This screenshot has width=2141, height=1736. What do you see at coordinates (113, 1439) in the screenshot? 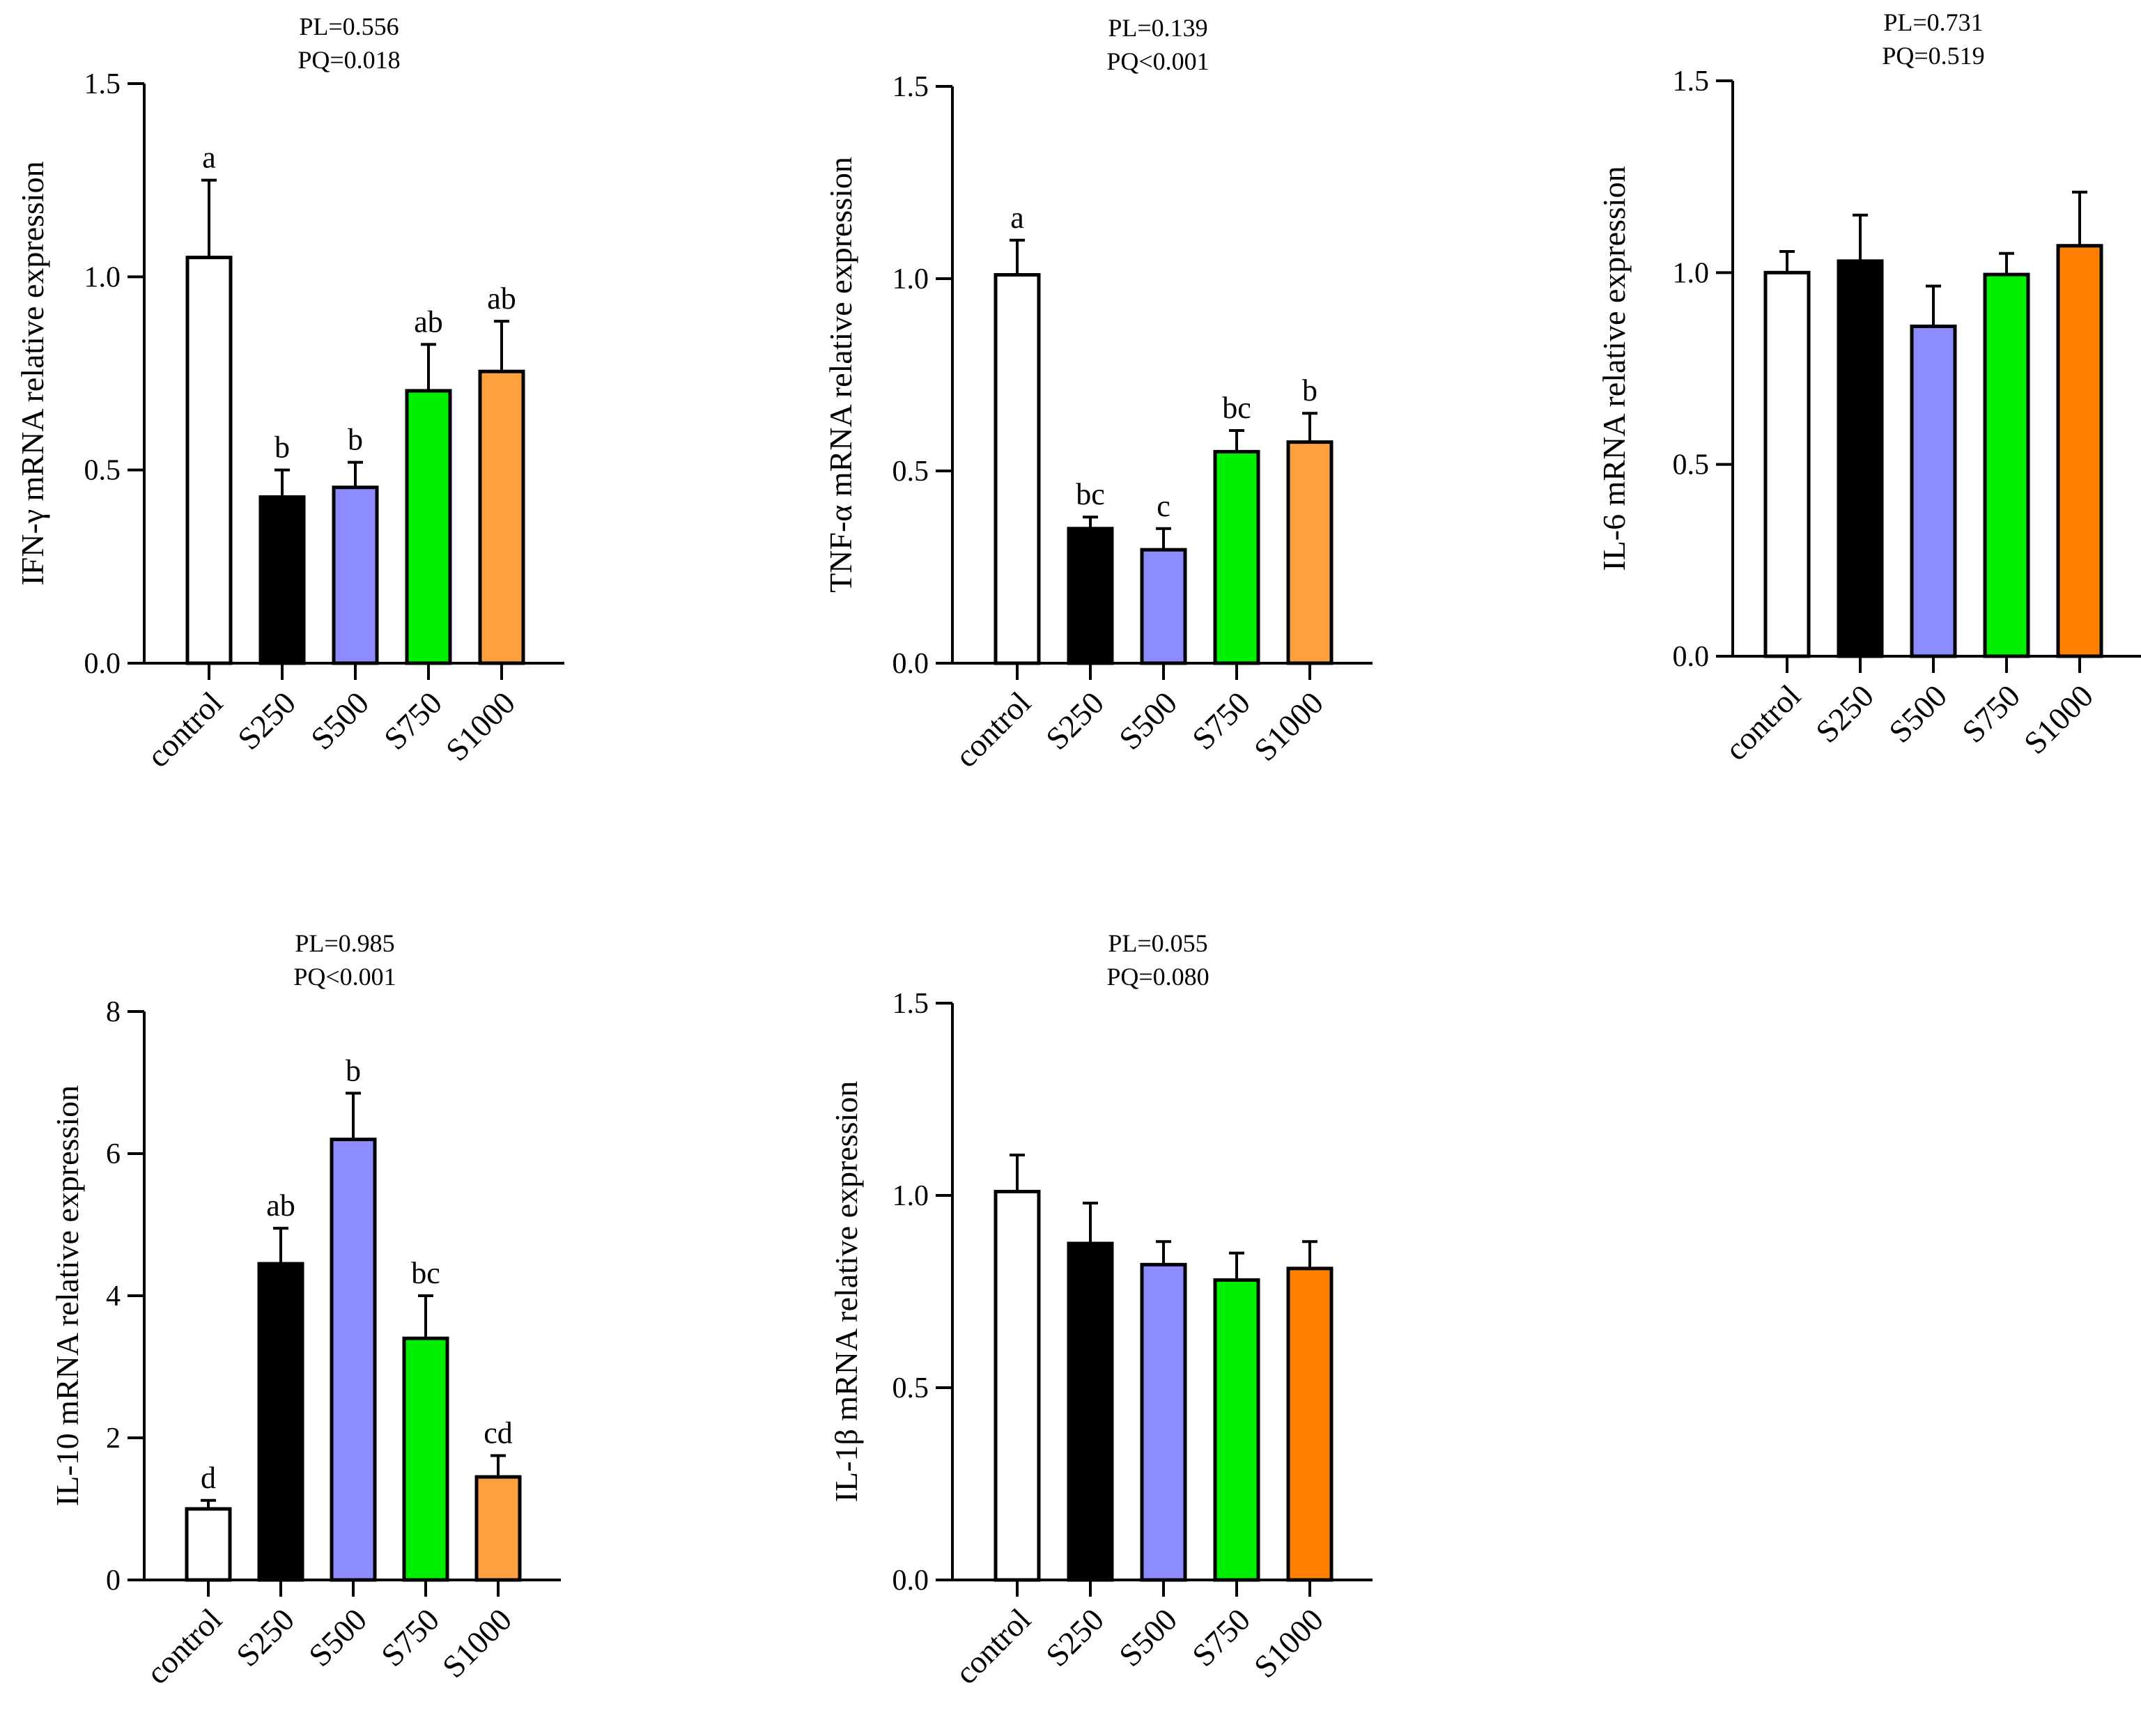
I see `y-tick-label: 2` at bounding box center [113, 1439].